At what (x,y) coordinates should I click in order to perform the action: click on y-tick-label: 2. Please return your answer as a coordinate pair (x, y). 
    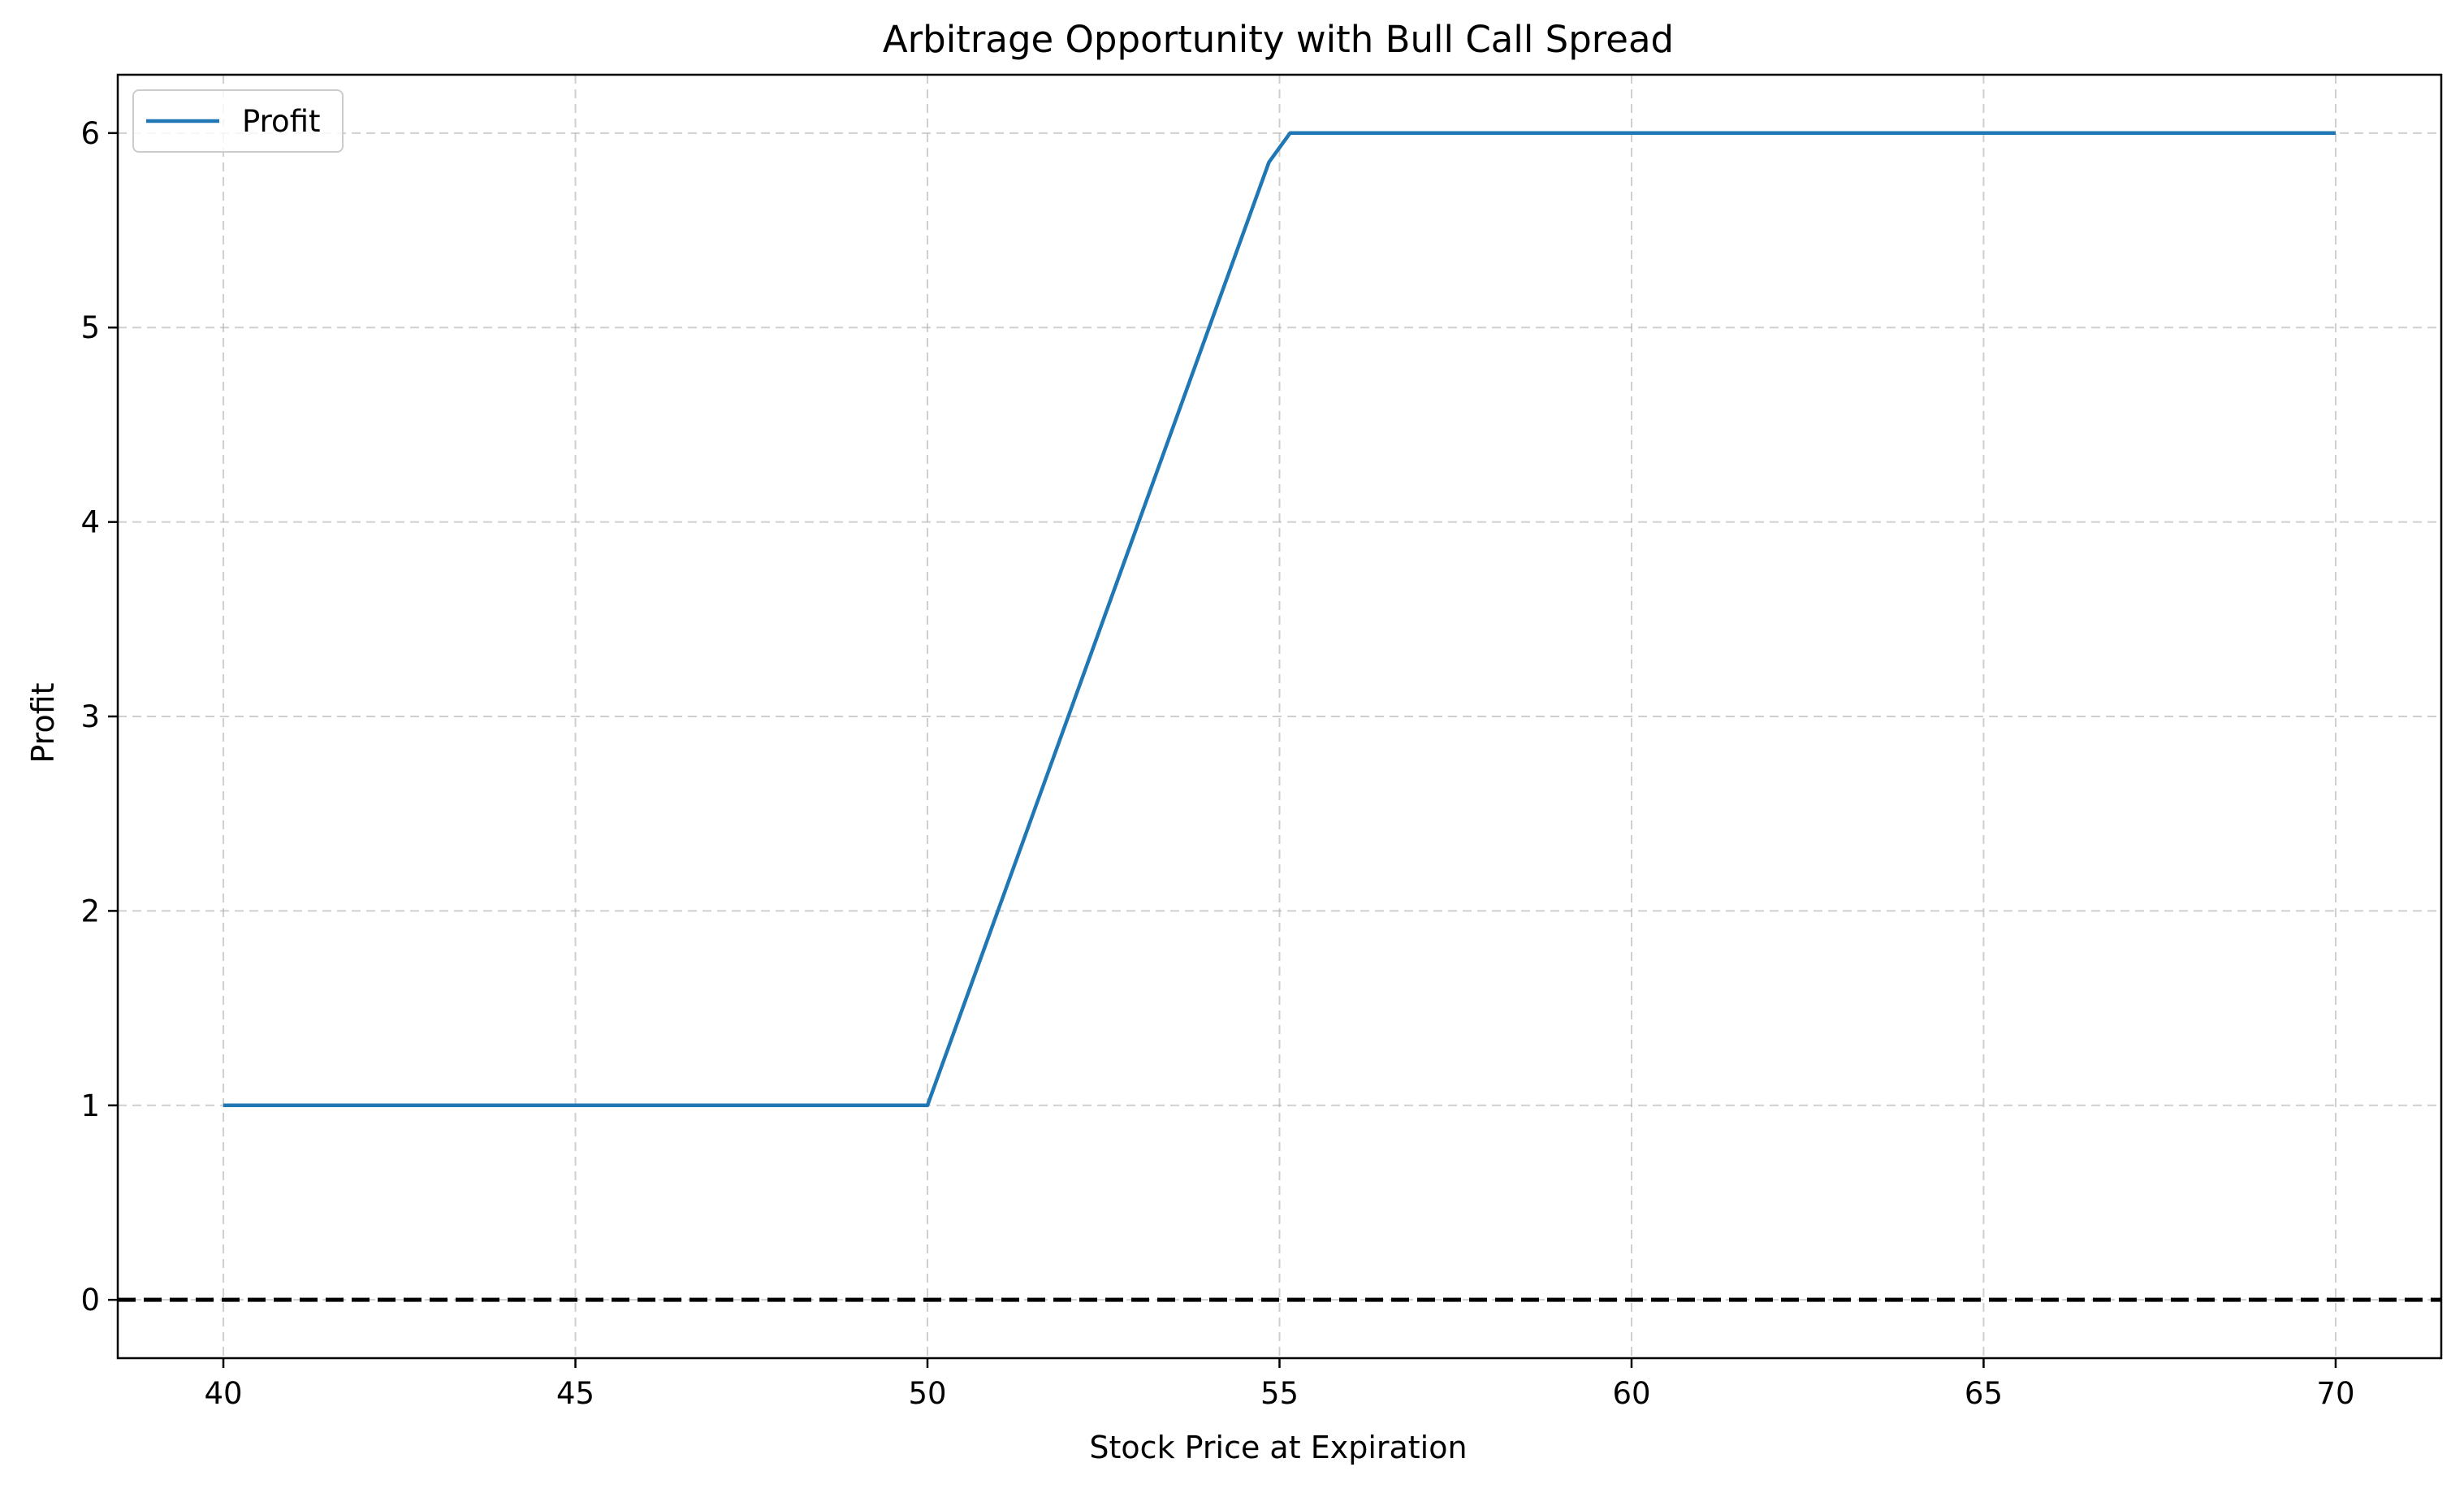
    Looking at the image, I should click on (90, 911).